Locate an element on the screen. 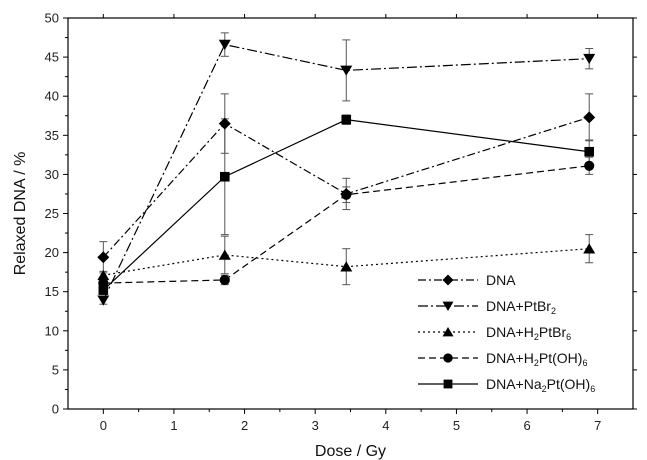 This screenshot has width=647, height=460. legend-label-0: DNA is located at coordinates (501, 280).